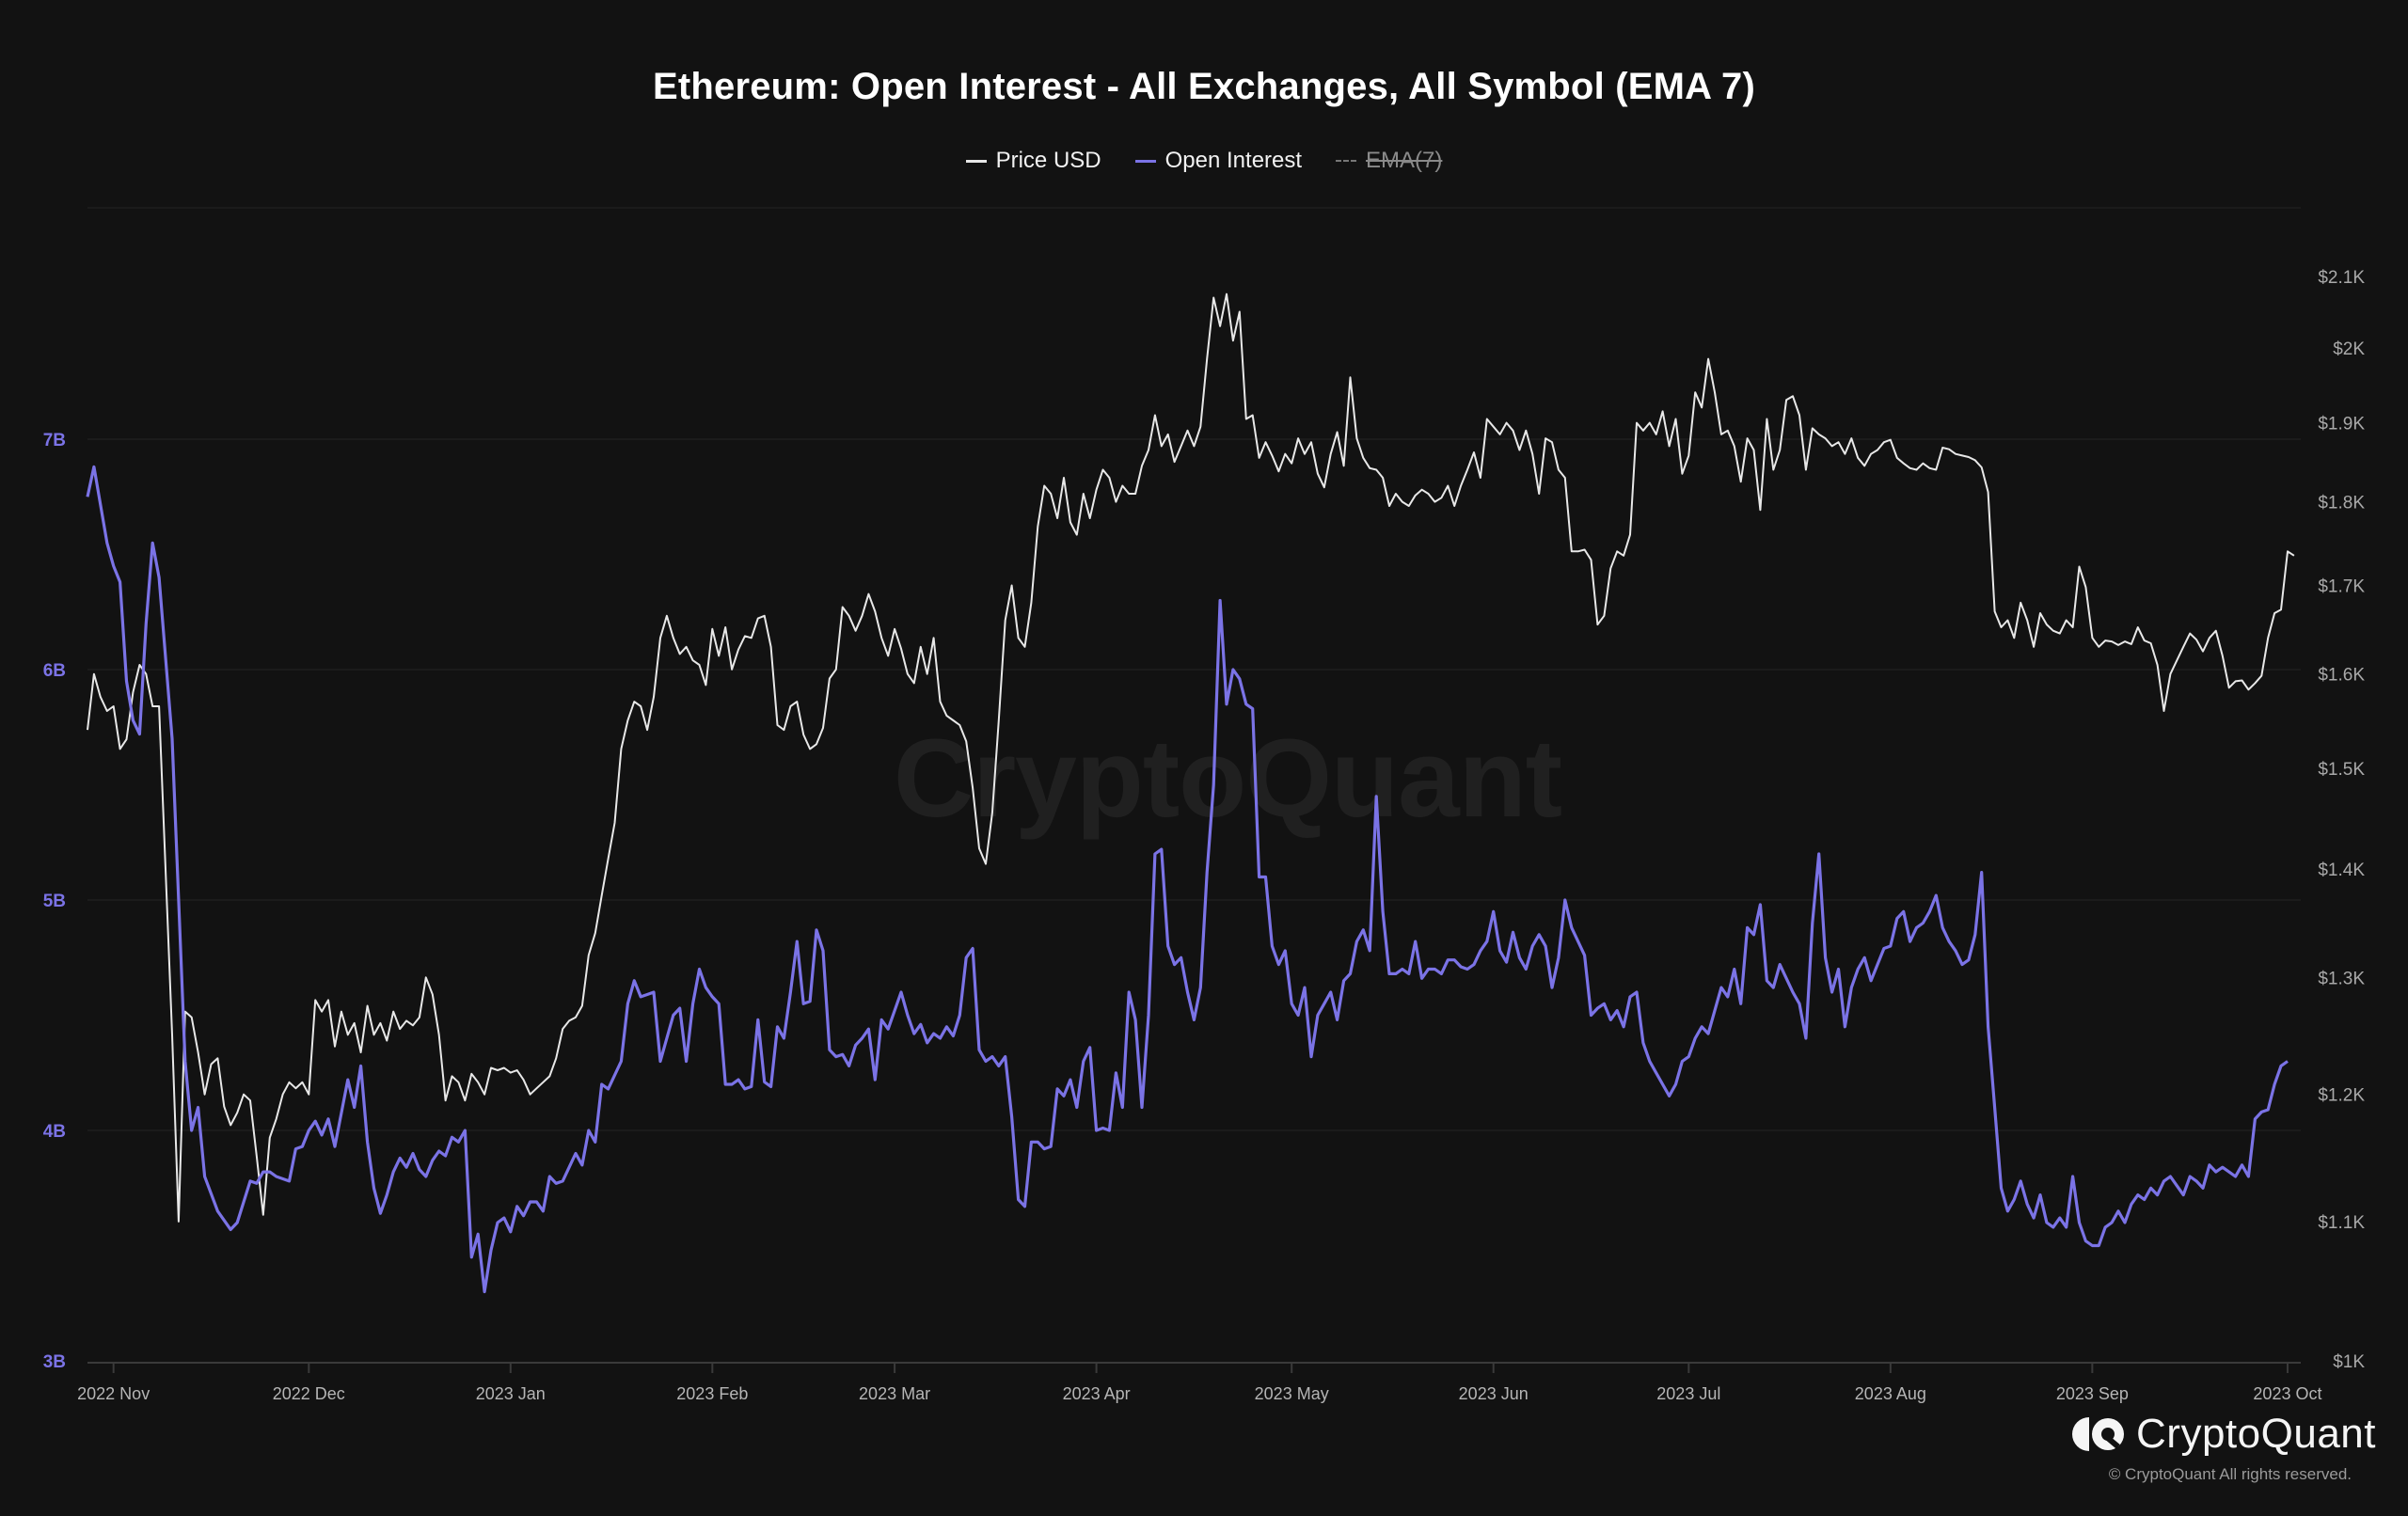 The width and height of the screenshot is (2408, 1516). What do you see at coordinates (2342, 586) in the screenshot?
I see `svg-text: $1.7K` at bounding box center [2342, 586].